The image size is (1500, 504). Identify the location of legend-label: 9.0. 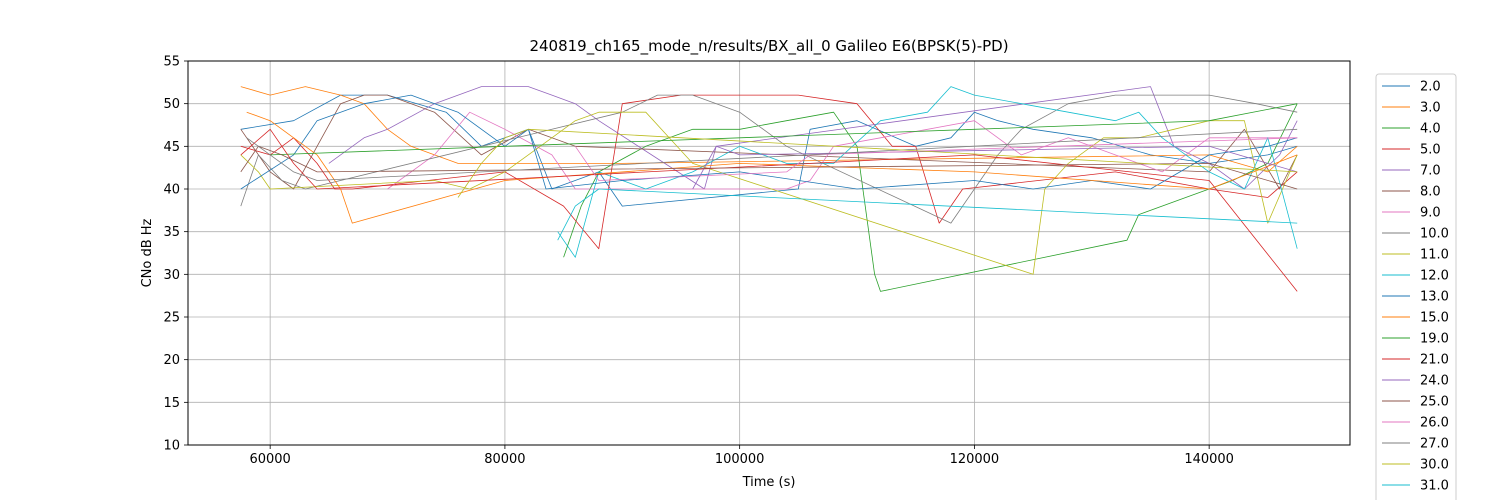
(1430, 213).